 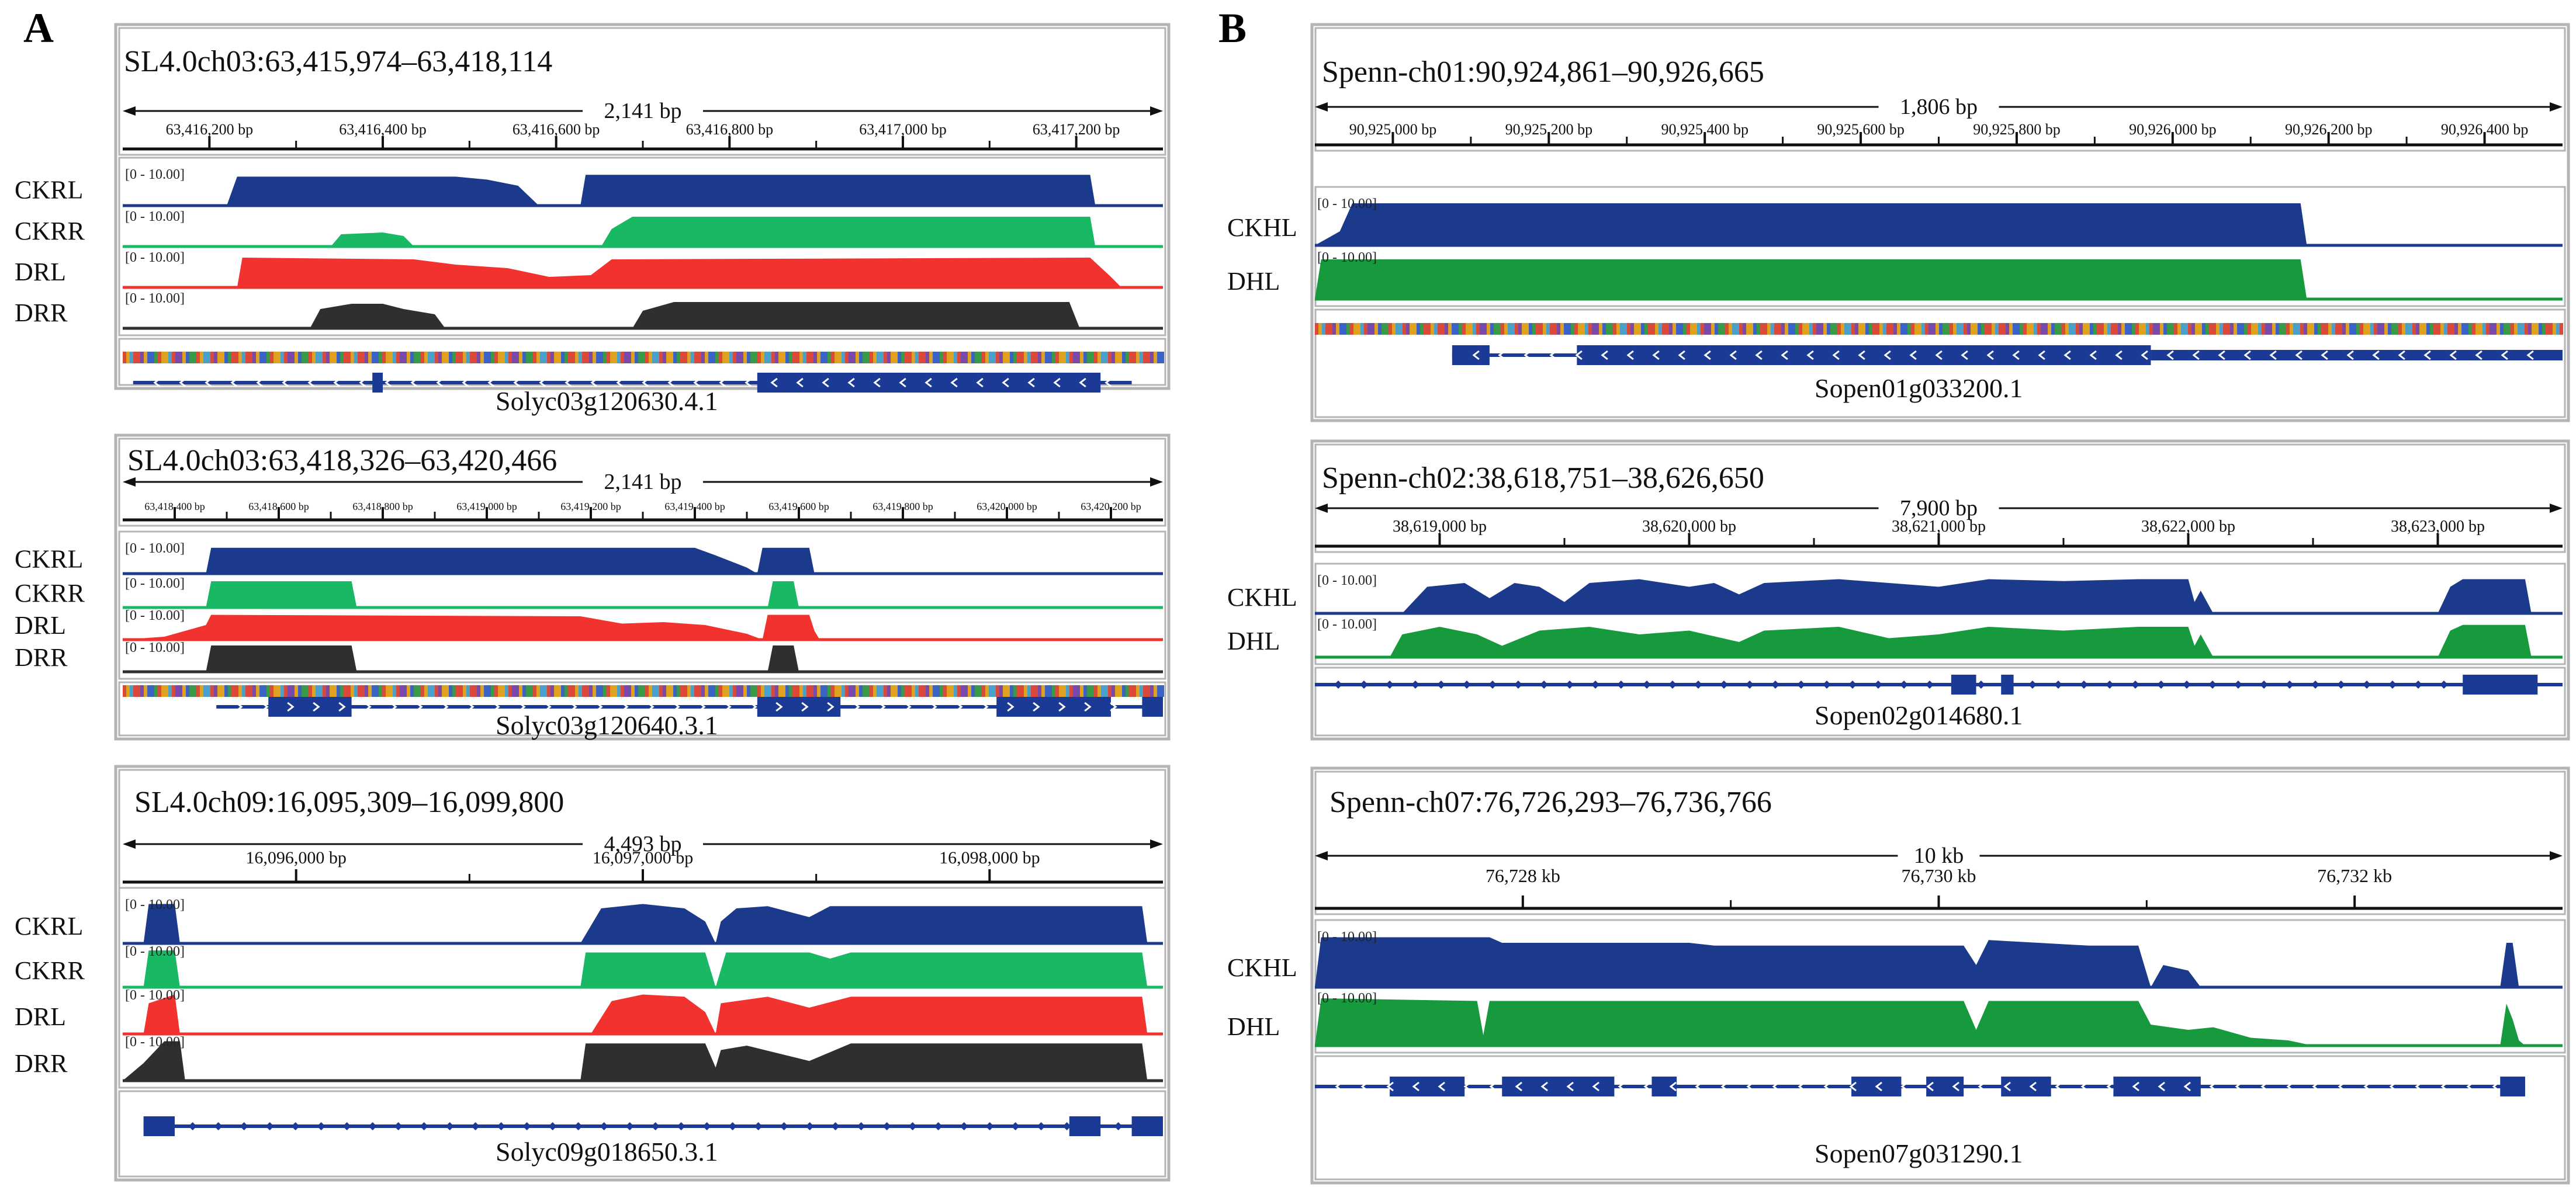 I want to click on ruler-tick-label: 63,419,400 bp, so click(x=694, y=506).